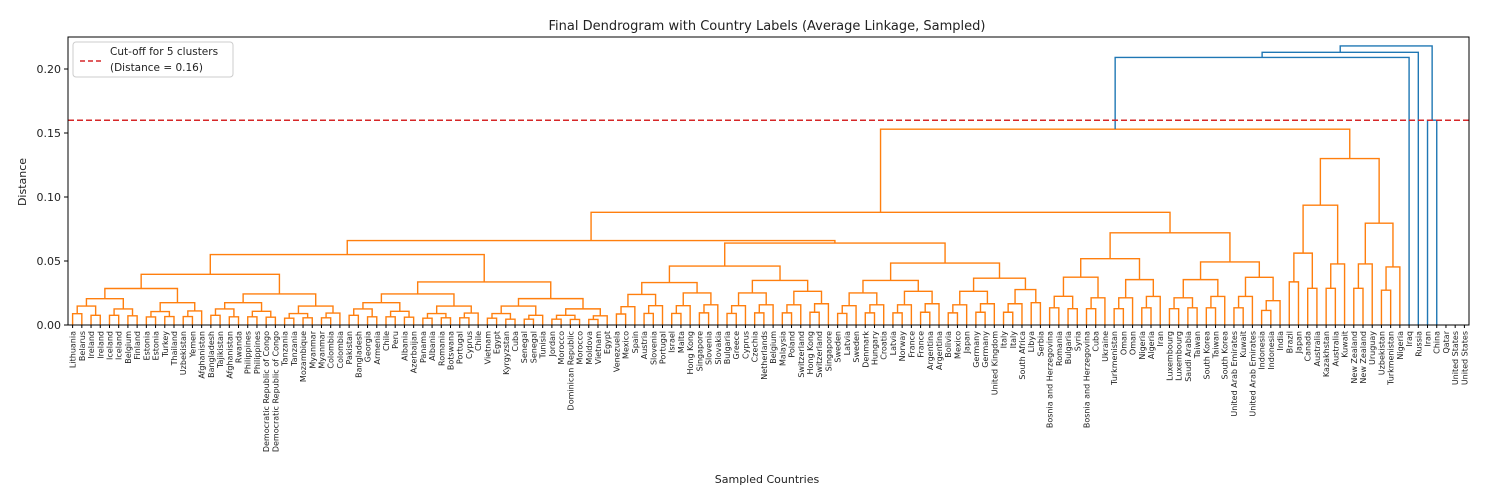  I want to click on leaf-label: Senegal, so click(533, 347).